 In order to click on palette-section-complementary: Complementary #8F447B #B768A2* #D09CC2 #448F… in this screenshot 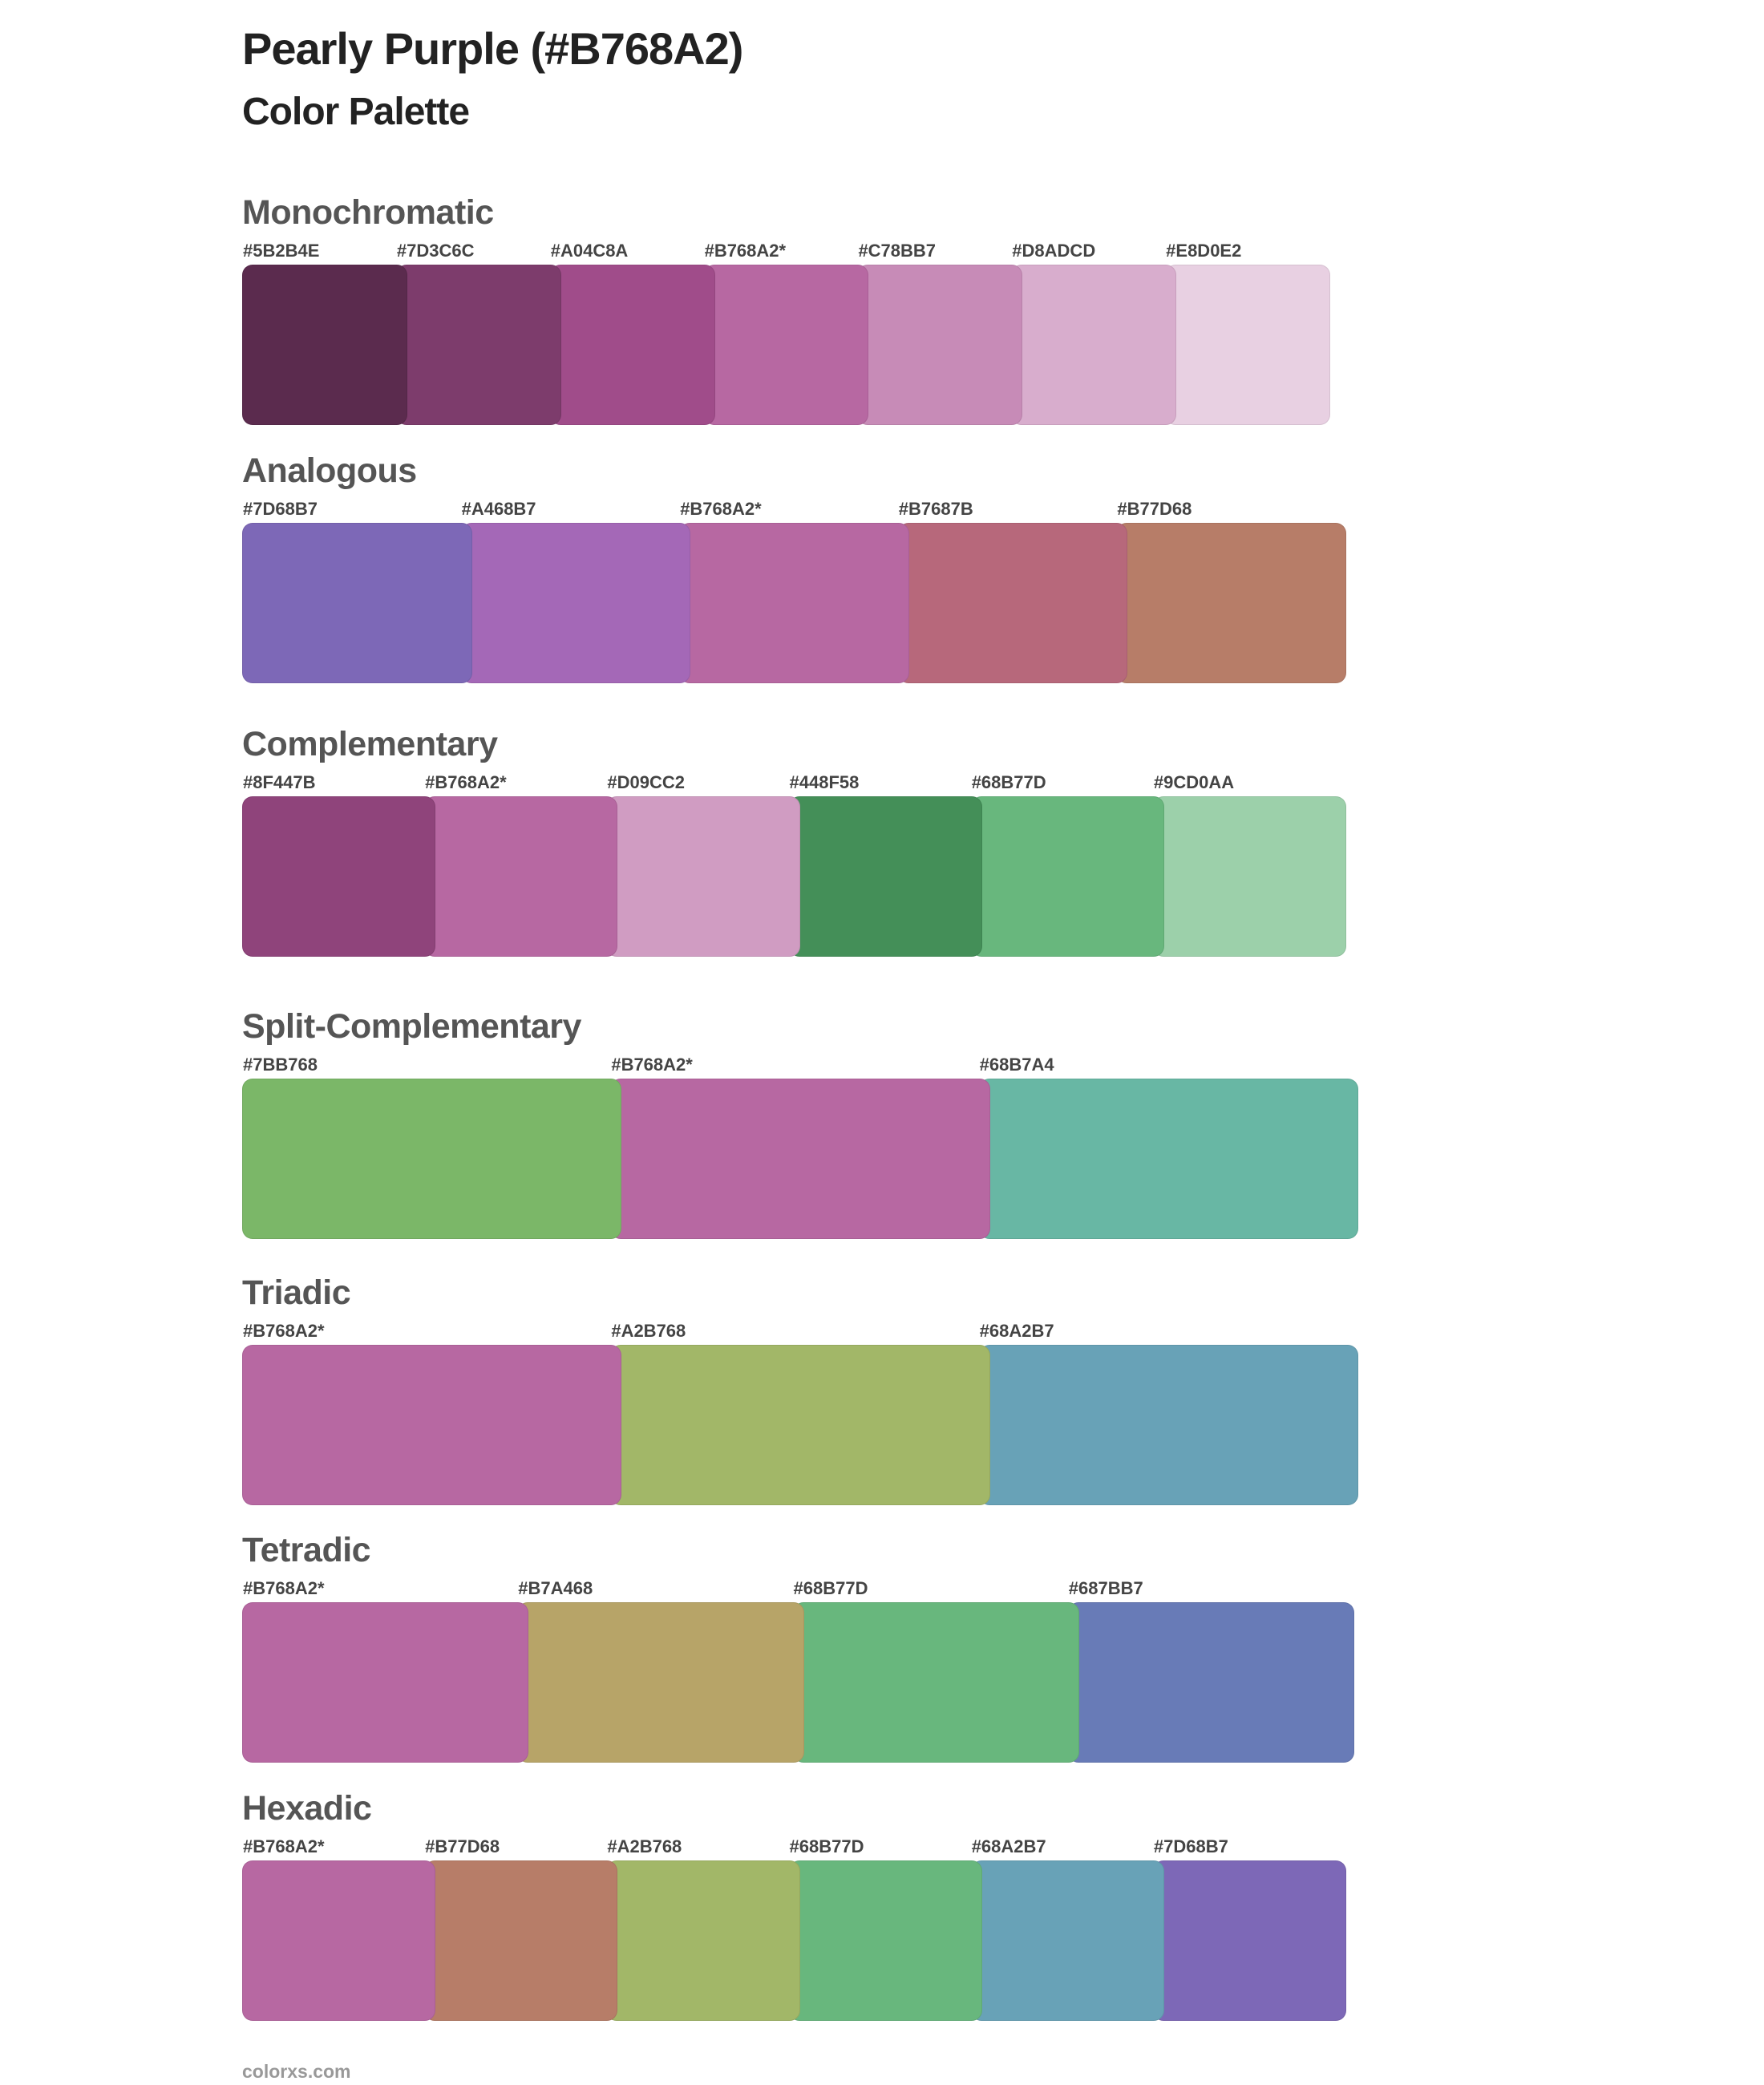, I will do `click(794, 840)`.